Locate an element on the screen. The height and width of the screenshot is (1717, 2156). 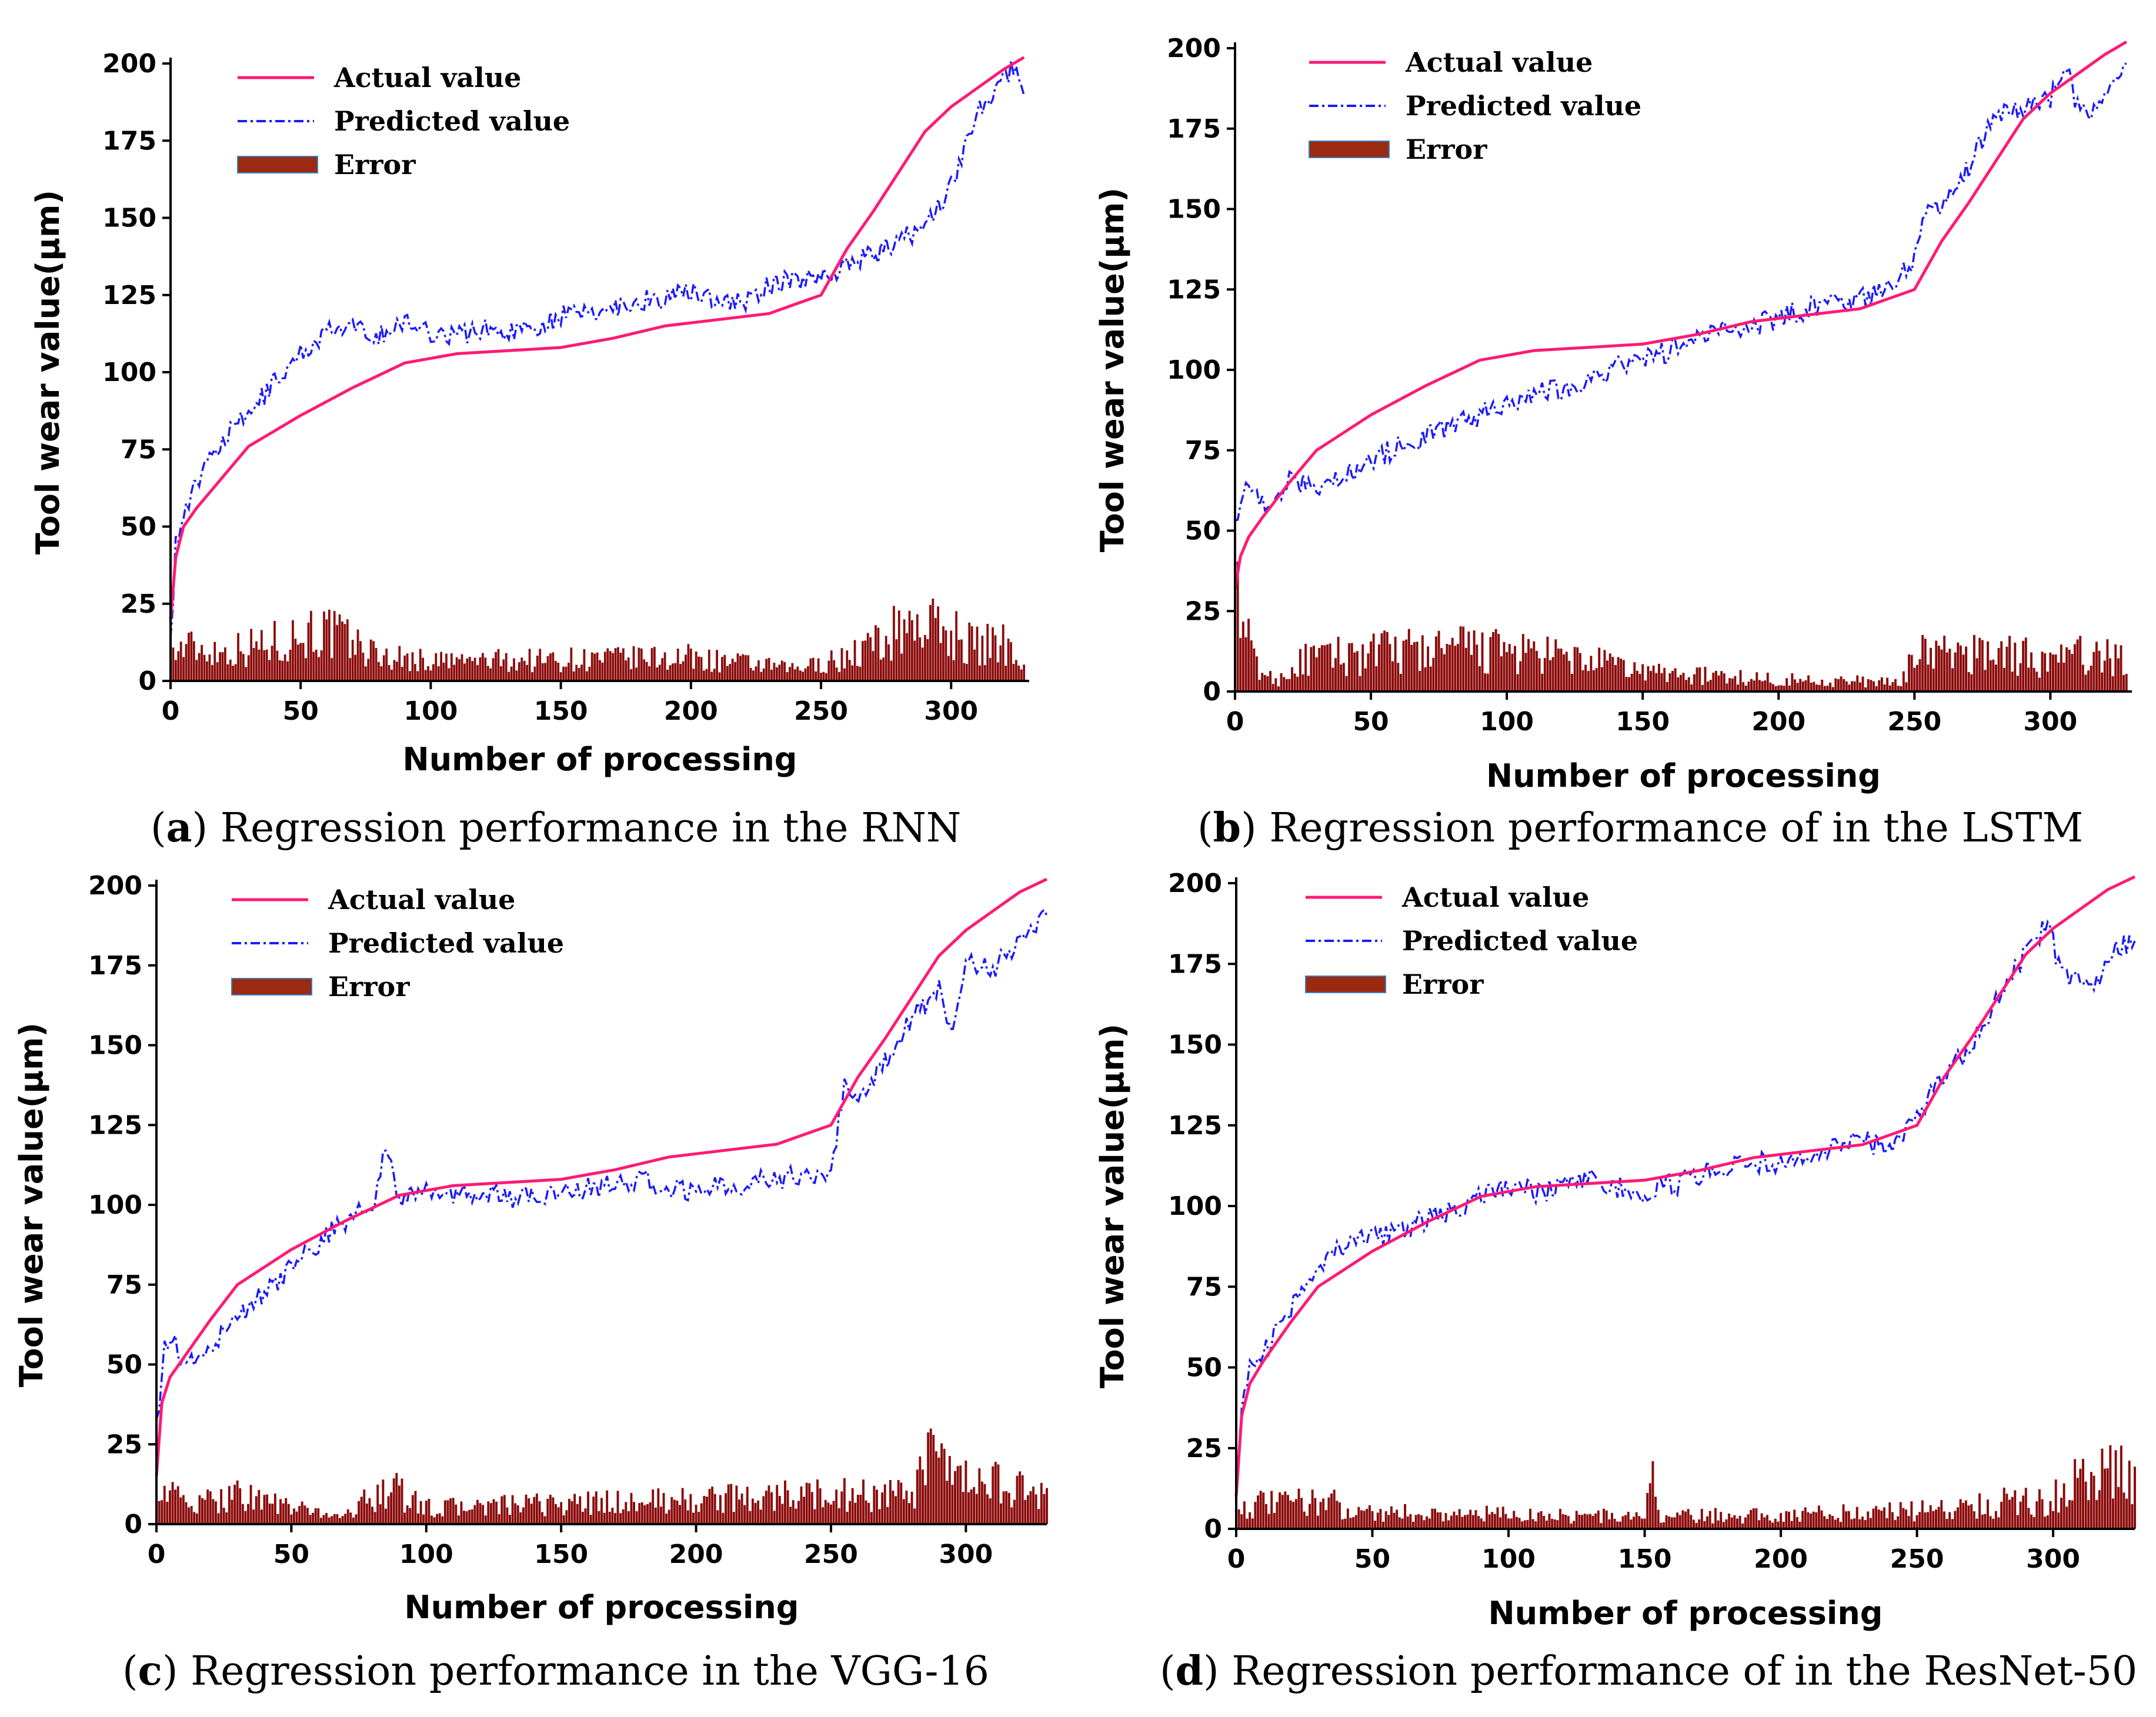
y-tick-label: 50 is located at coordinates (124, 1365).